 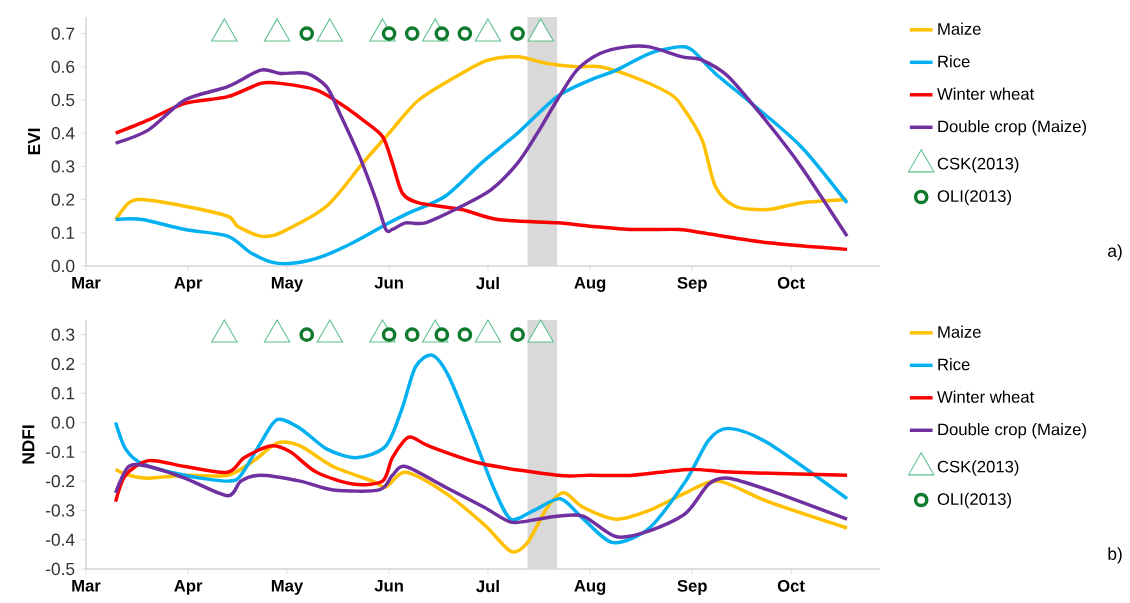 What do you see at coordinates (60, 539) in the screenshot?
I see `y-tick-label: -0.4` at bounding box center [60, 539].